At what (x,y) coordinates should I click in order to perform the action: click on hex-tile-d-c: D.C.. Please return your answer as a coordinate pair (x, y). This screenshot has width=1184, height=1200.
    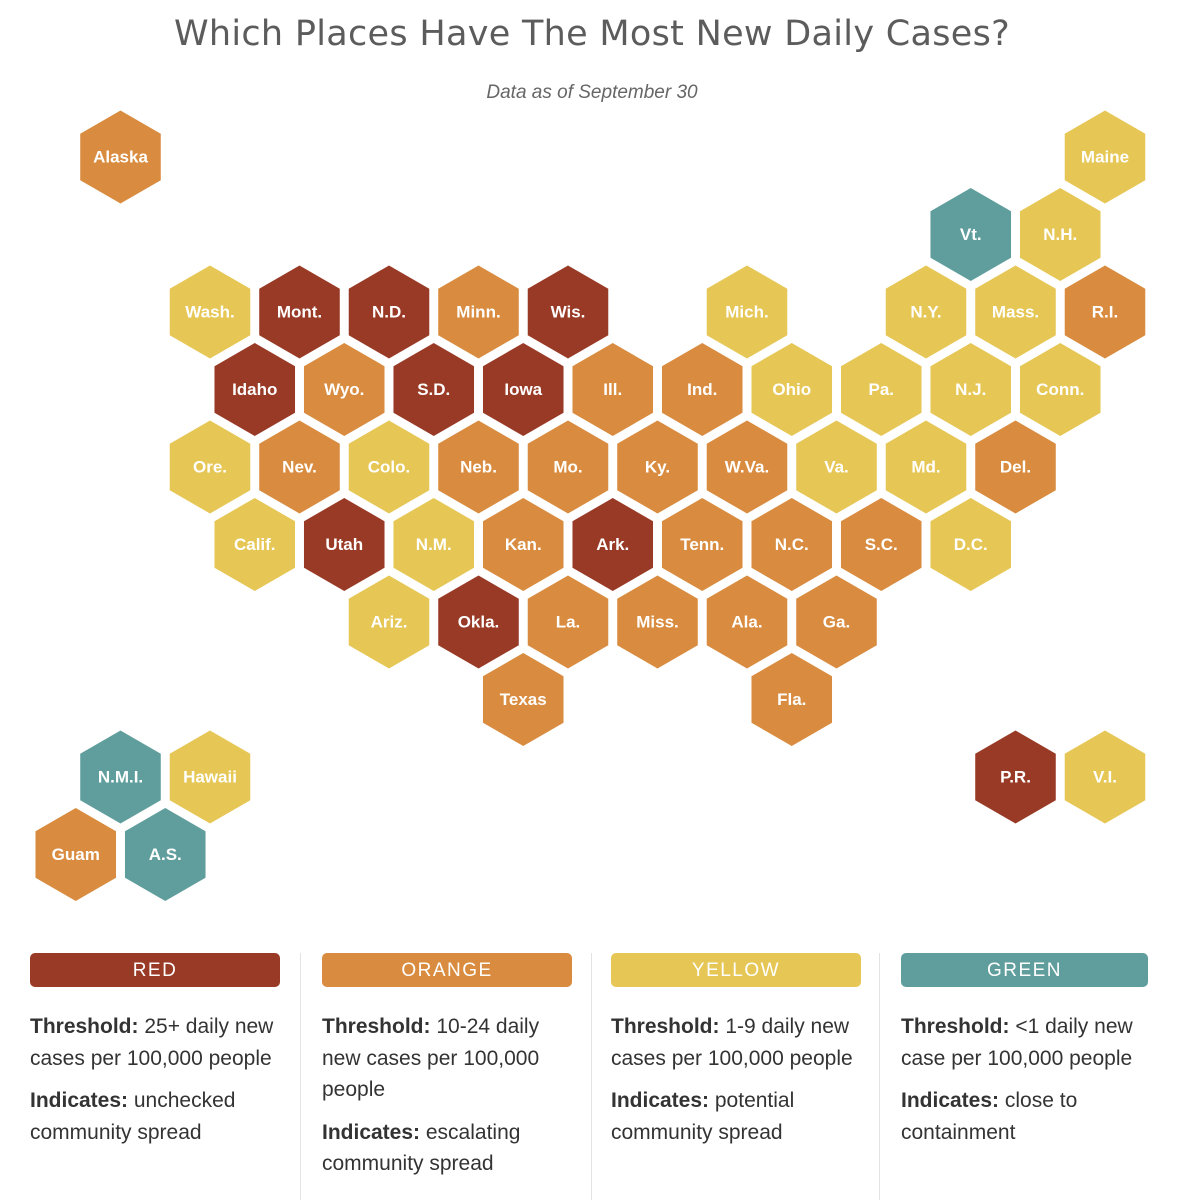
    Looking at the image, I should click on (971, 544).